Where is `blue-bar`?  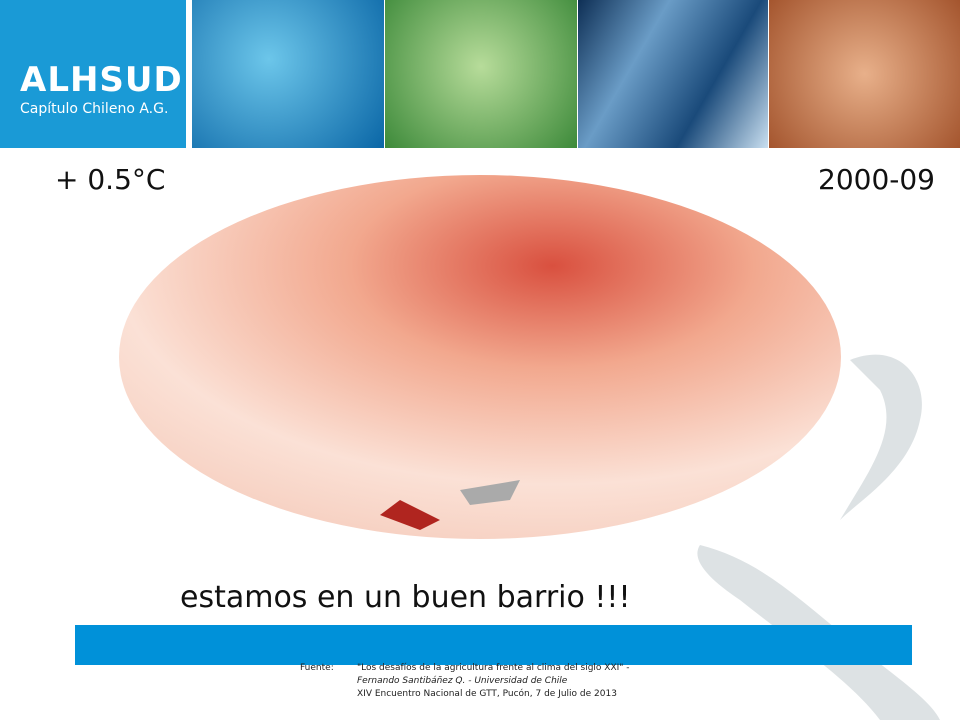
blue-bar is located at coordinates (493, 645).